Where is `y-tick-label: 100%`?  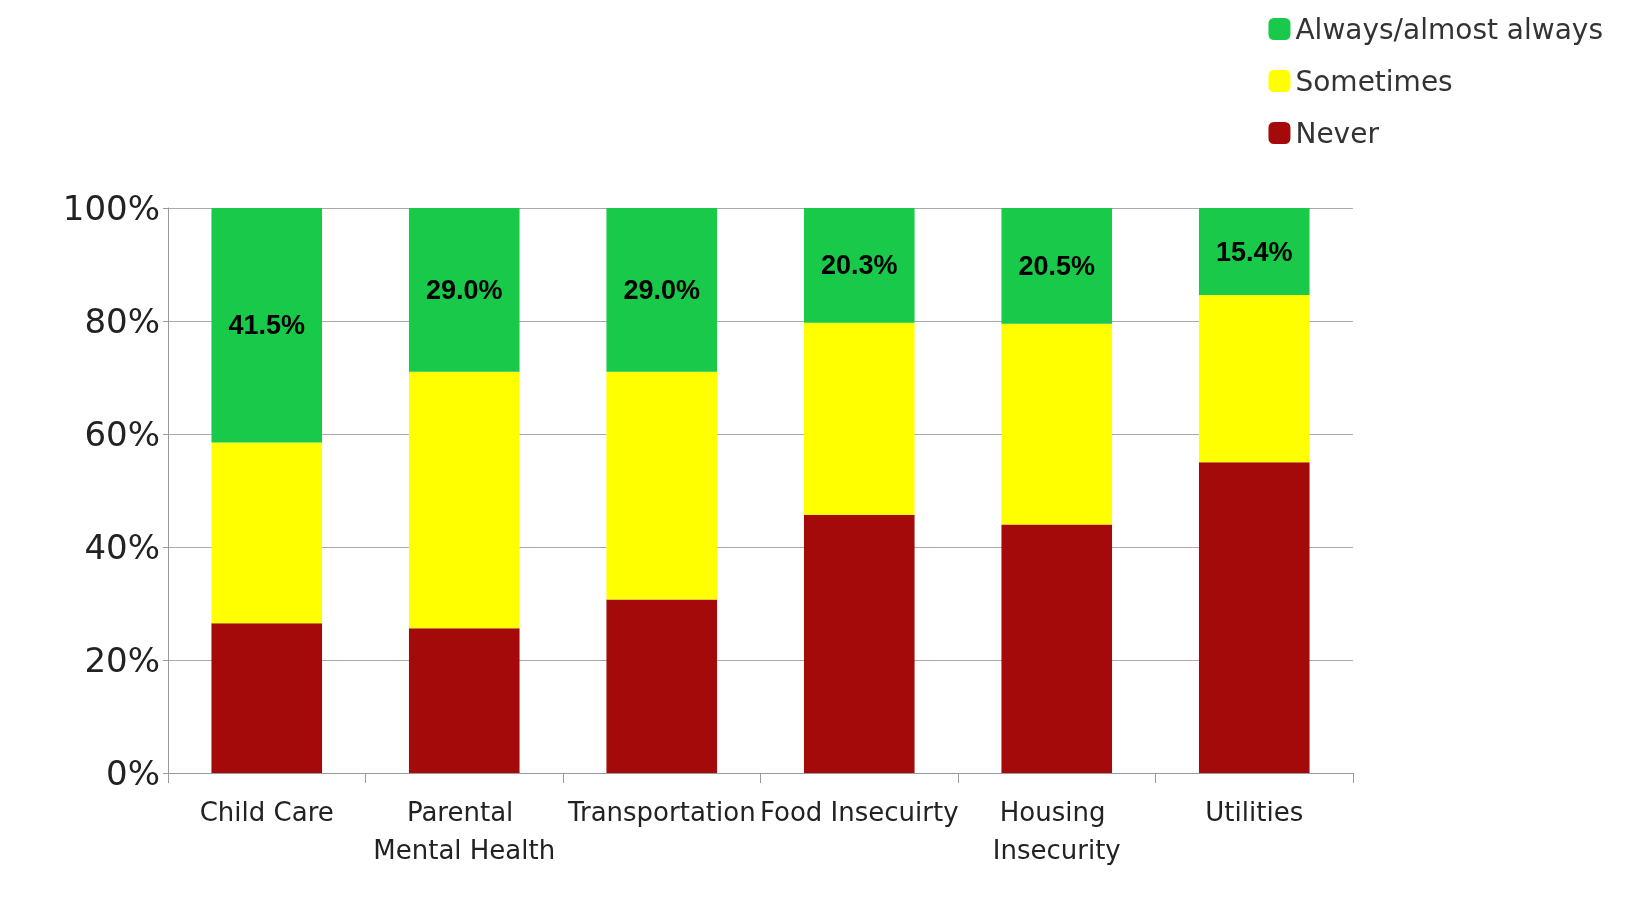
y-tick-label: 100% is located at coordinates (111, 208).